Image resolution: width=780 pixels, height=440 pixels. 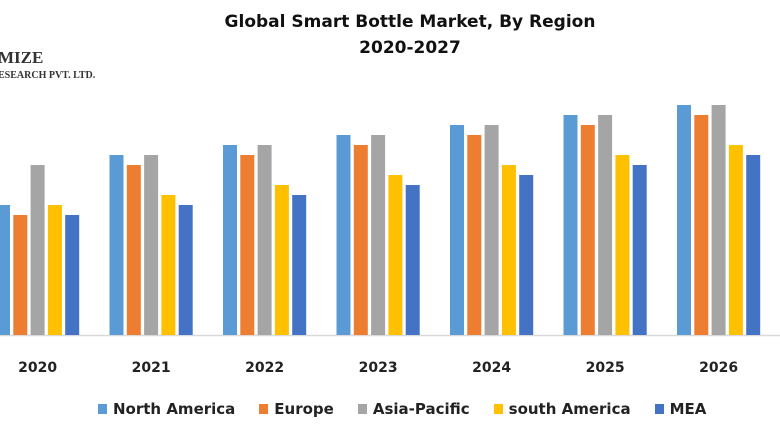 I want to click on bar-mea-2021, so click(x=185, y=270).